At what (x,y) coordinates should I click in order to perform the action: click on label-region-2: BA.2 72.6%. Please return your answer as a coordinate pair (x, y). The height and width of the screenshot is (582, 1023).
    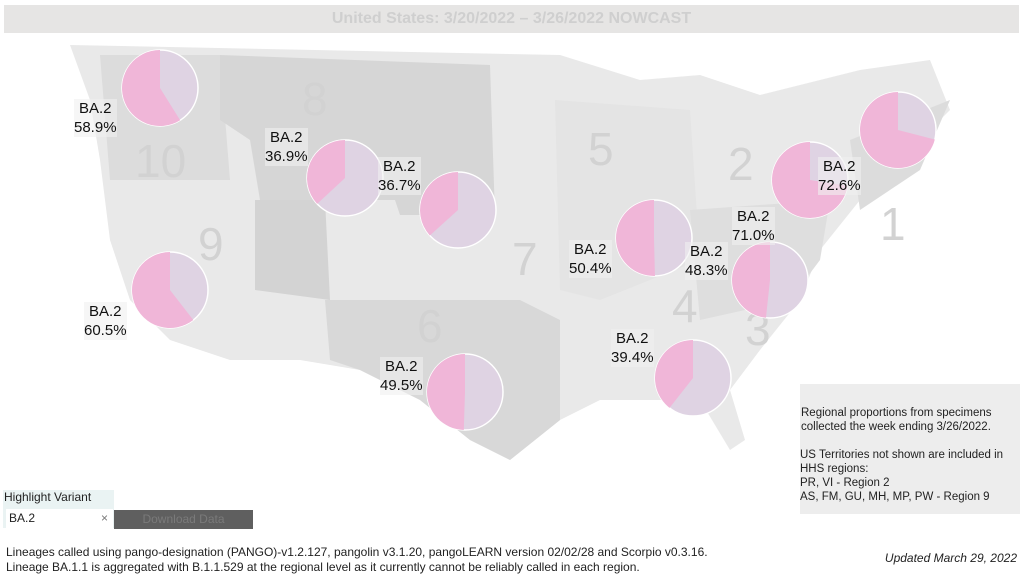
    Looking at the image, I should click on (839, 176).